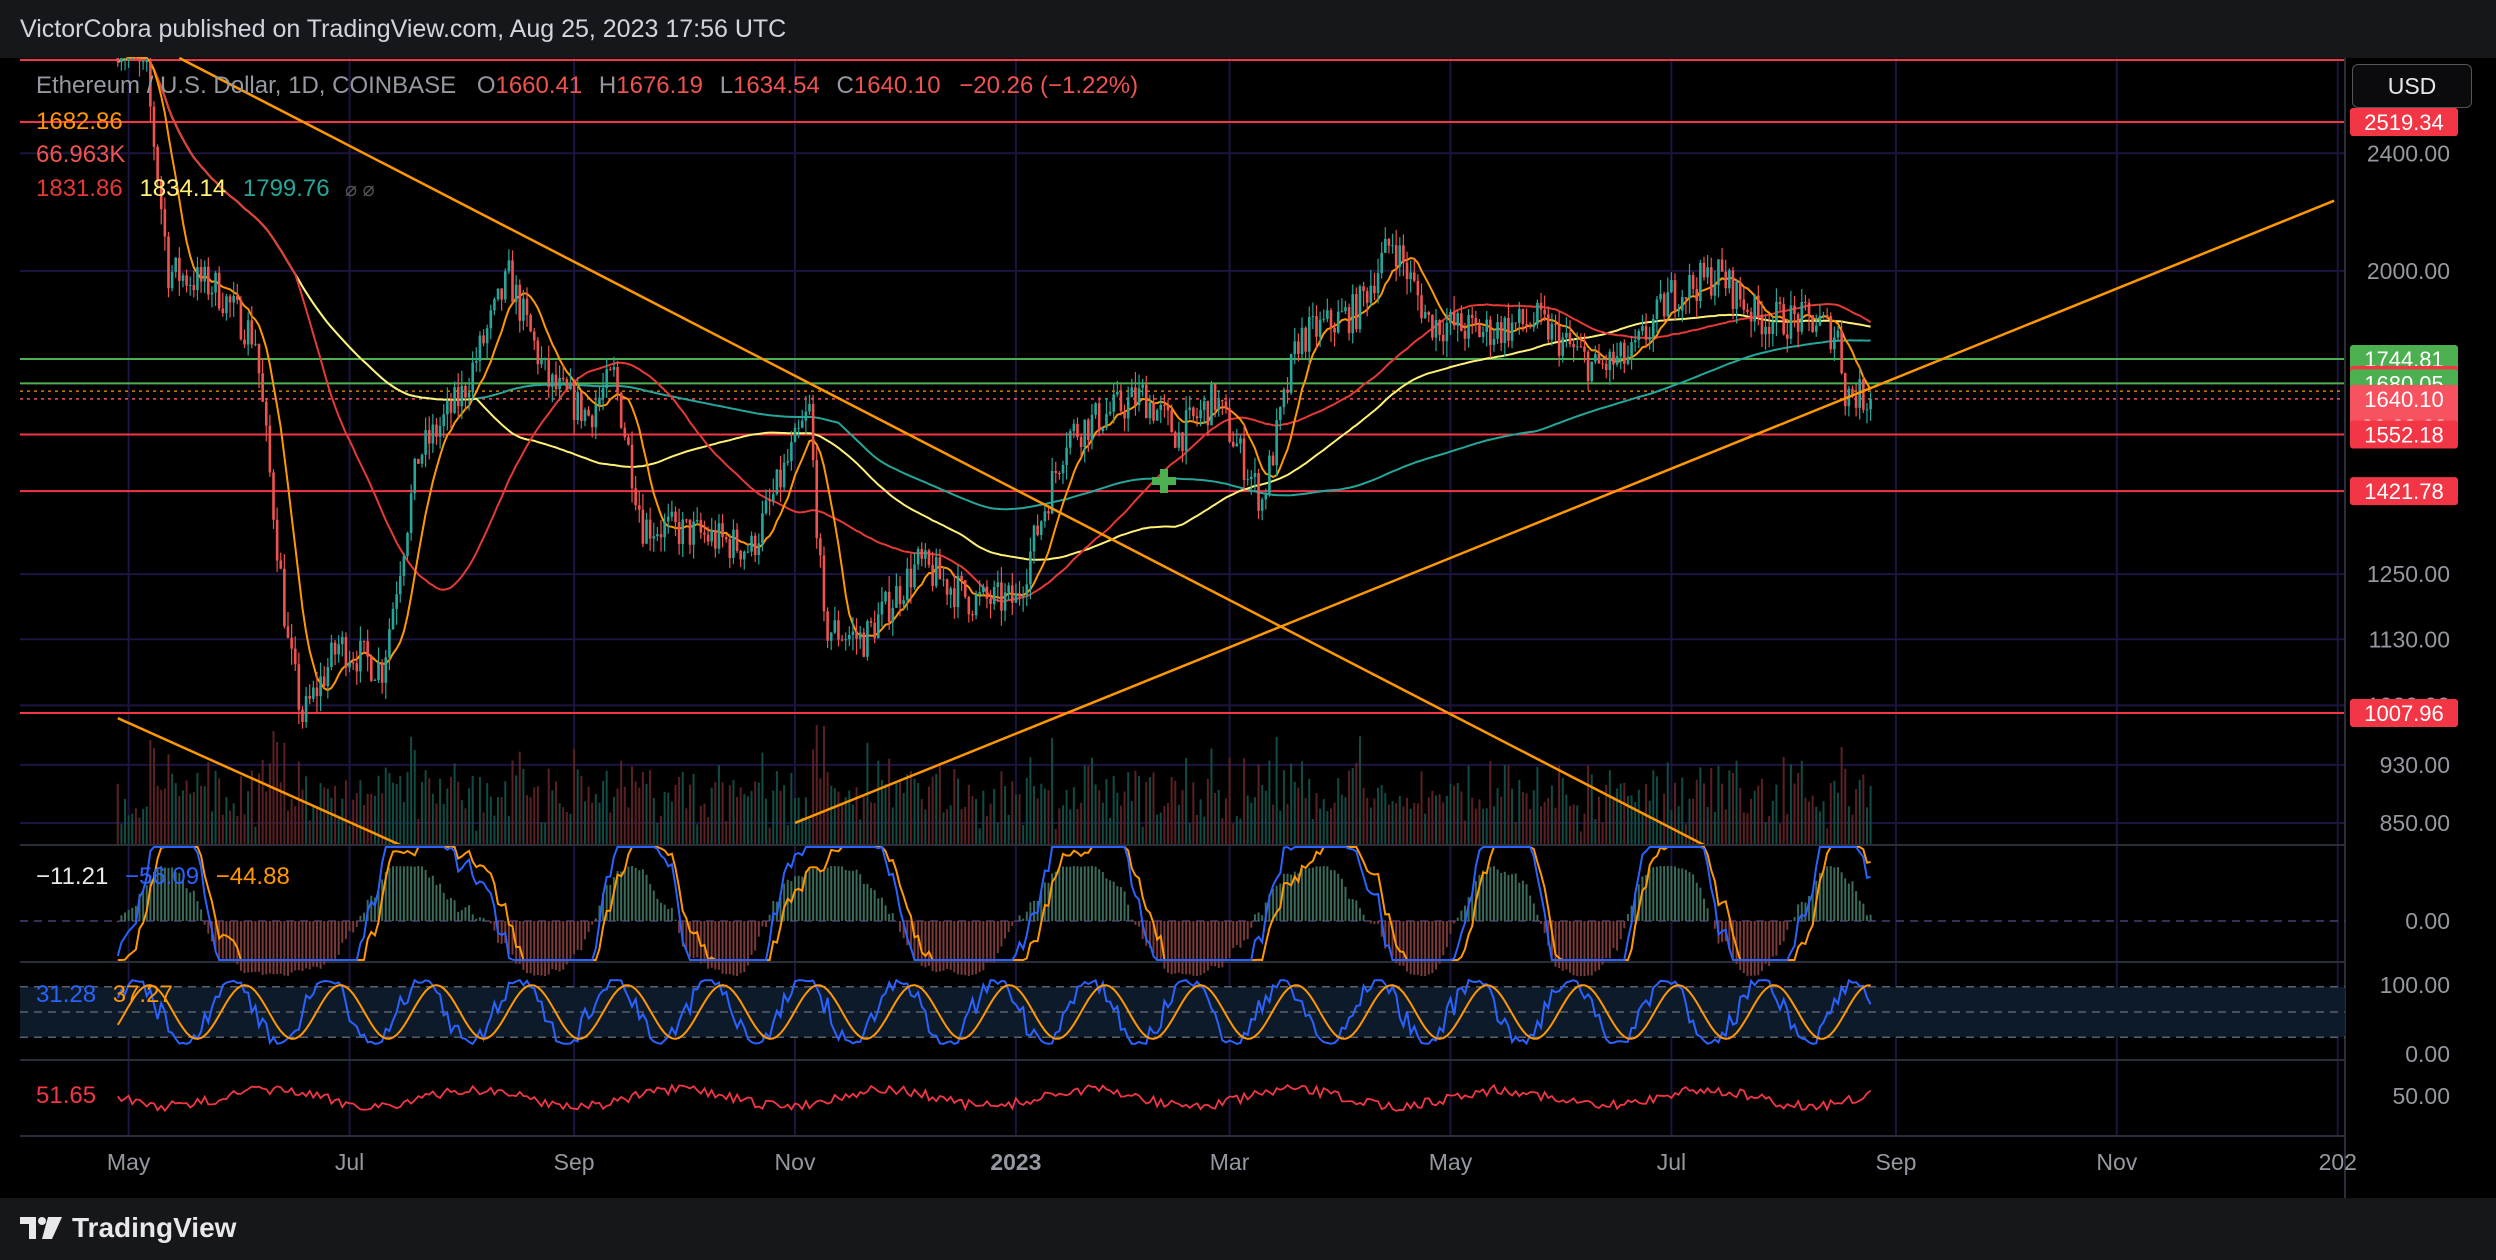 Image resolution: width=2496 pixels, height=1260 pixels. What do you see at coordinates (1182, 910) in the screenshot?
I see `oscillator-pane` at bounding box center [1182, 910].